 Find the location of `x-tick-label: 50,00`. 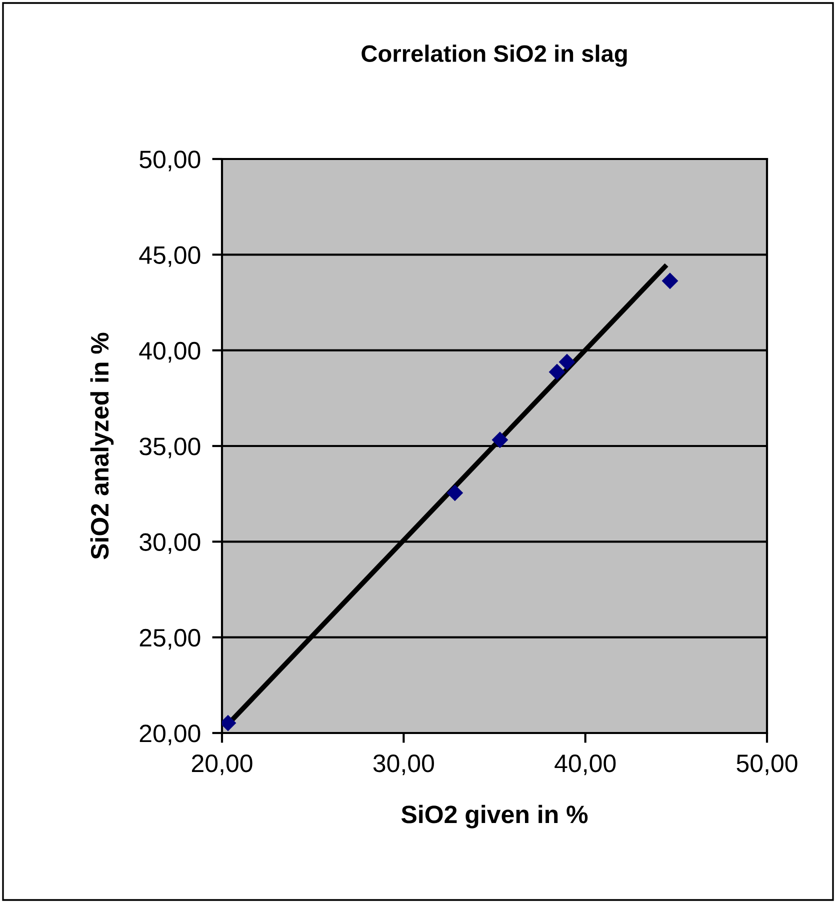

x-tick-label: 50,00 is located at coordinates (767, 765).